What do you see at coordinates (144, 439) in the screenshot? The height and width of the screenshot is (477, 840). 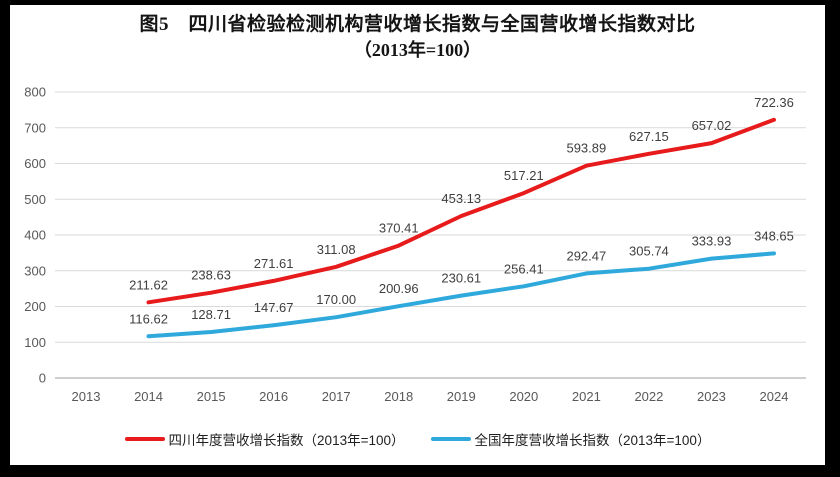 I see `sichuan-line-swatch-icon` at bounding box center [144, 439].